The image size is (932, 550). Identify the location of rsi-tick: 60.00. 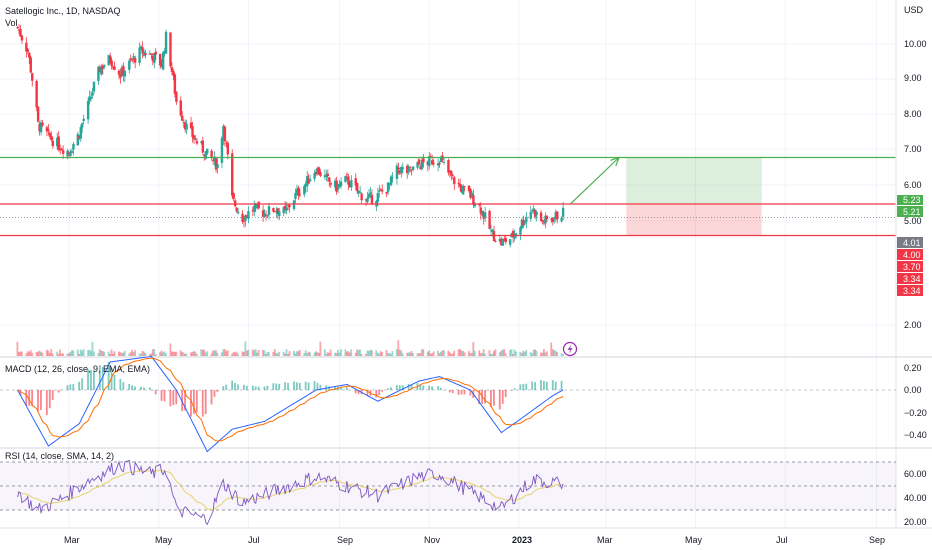
(915, 474).